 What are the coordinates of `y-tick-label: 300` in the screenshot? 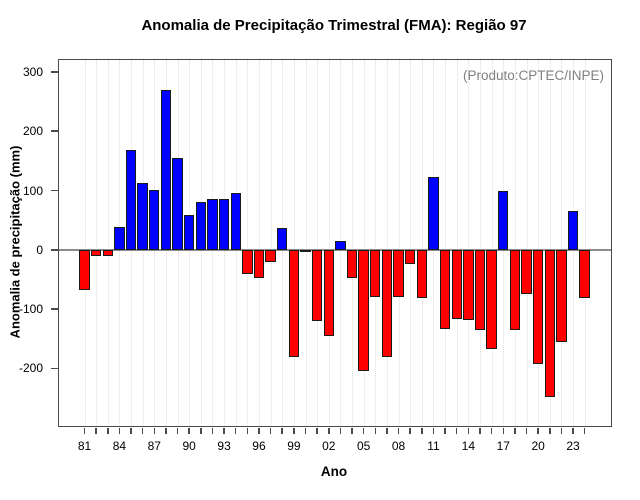 It's located at (32, 71).